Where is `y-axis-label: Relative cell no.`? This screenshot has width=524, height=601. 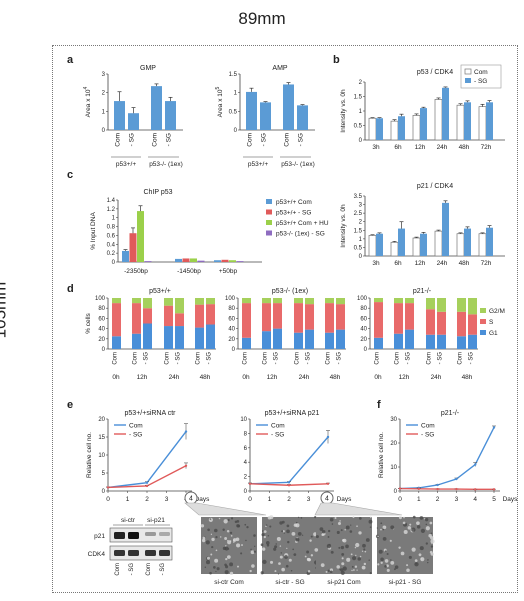 y-axis-label: Relative cell no. is located at coordinates (381, 455).